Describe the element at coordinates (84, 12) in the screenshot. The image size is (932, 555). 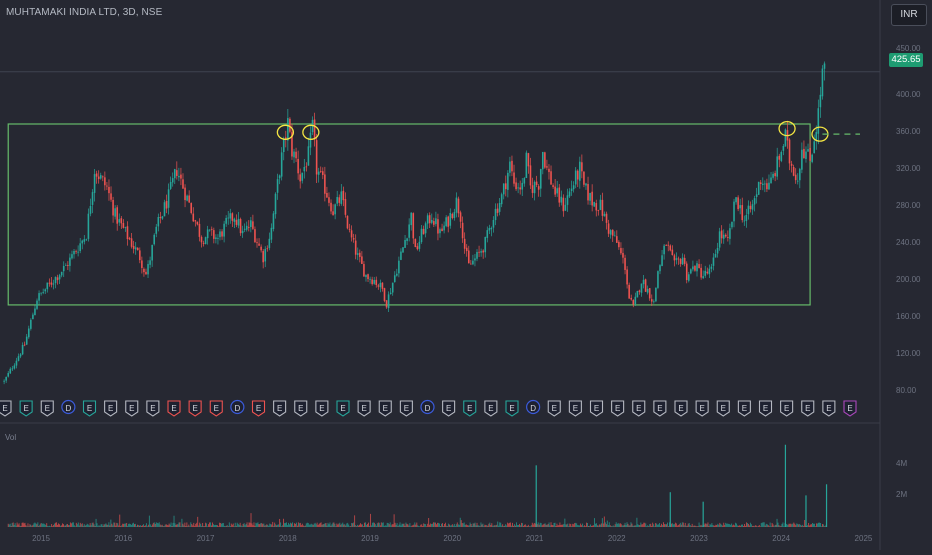
I see `symbol-title: MUHTAMAKI INDIA LTD, 3D, NSE` at that location.